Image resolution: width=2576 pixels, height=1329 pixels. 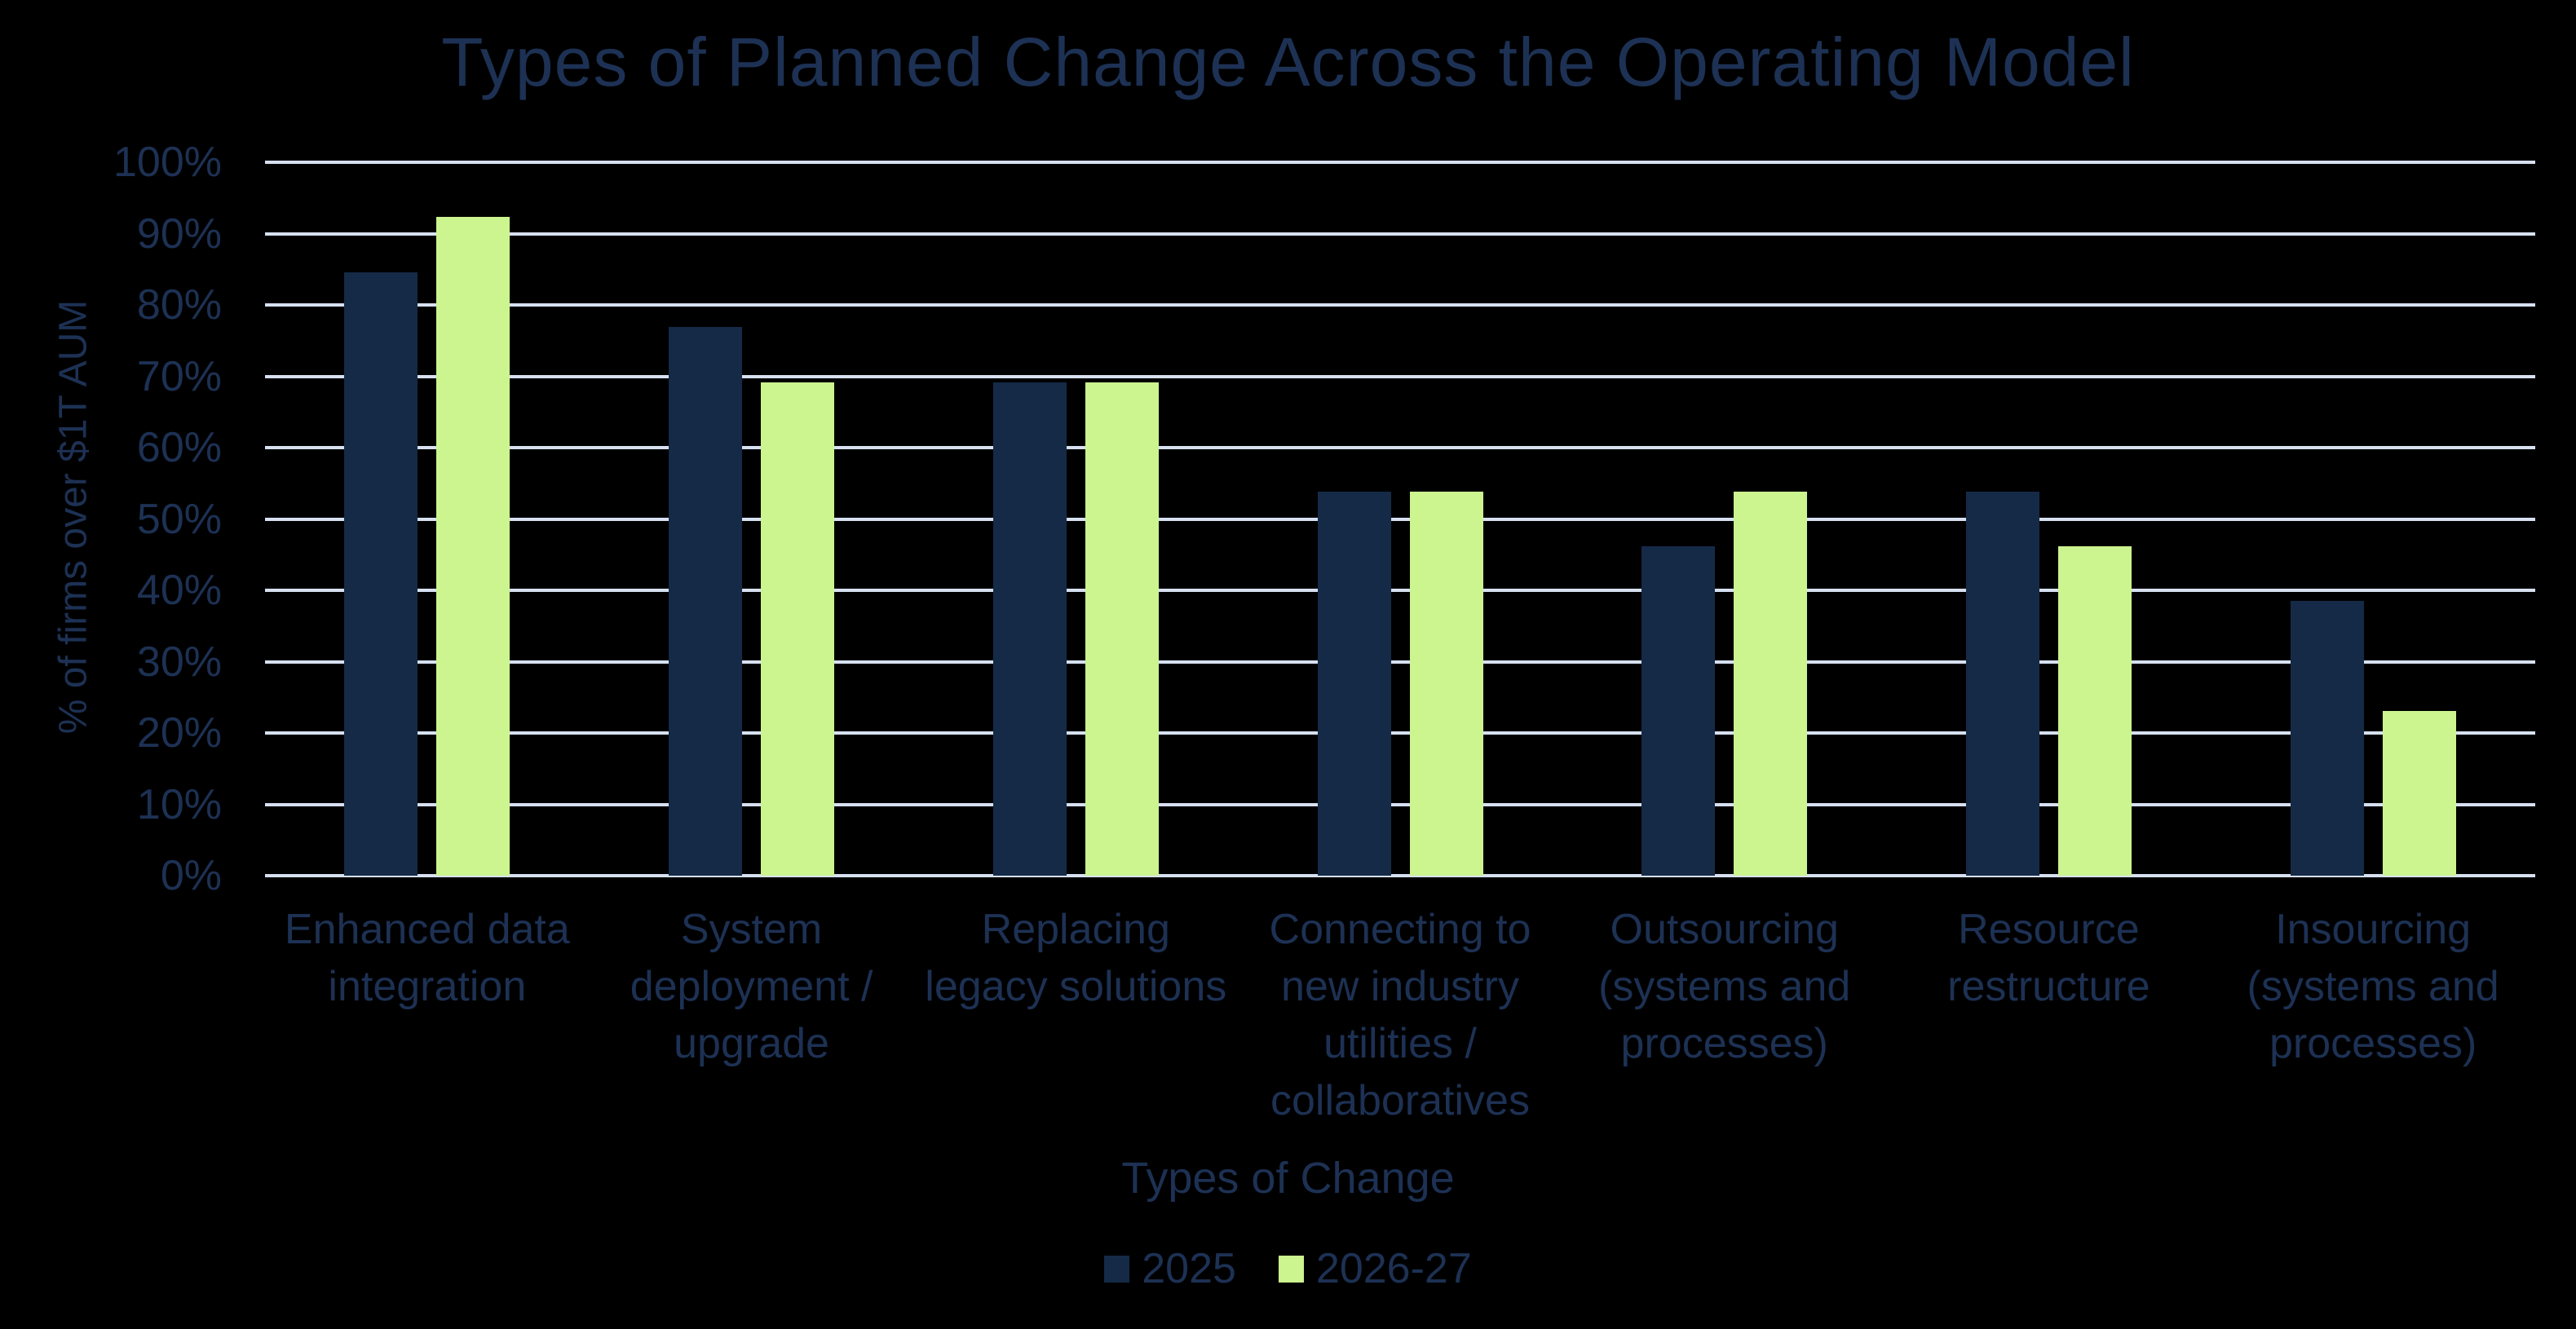 I want to click on x-category-label: Insourcing (systems and processes), so click(x=2373, y=986).